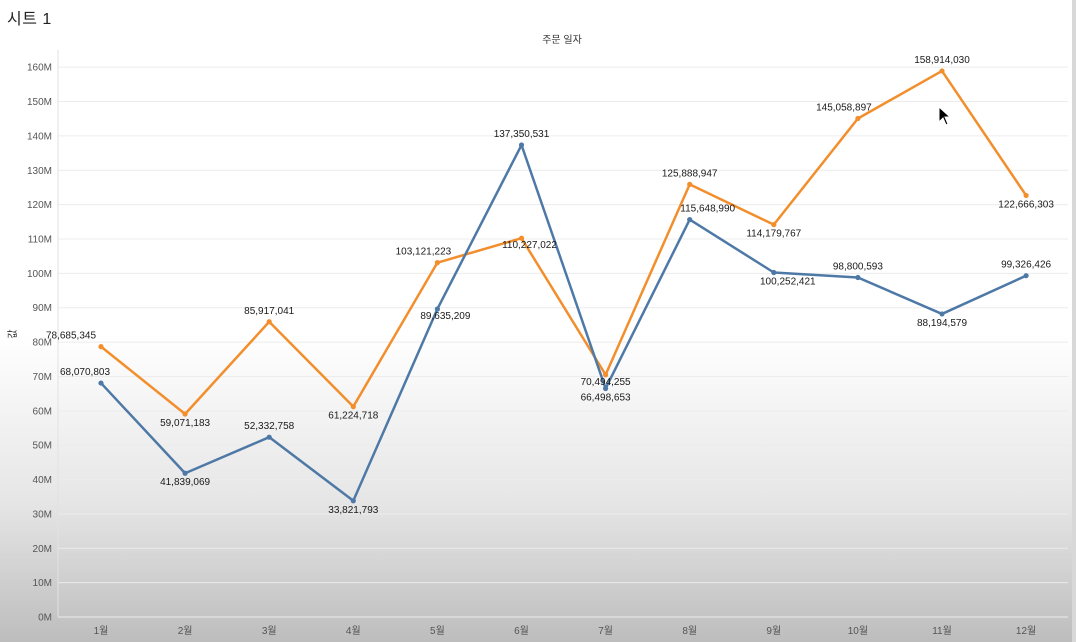 This screenshot has width=1076, height=642. I want to click on vertical-scrollbar, so click(1074, 321).